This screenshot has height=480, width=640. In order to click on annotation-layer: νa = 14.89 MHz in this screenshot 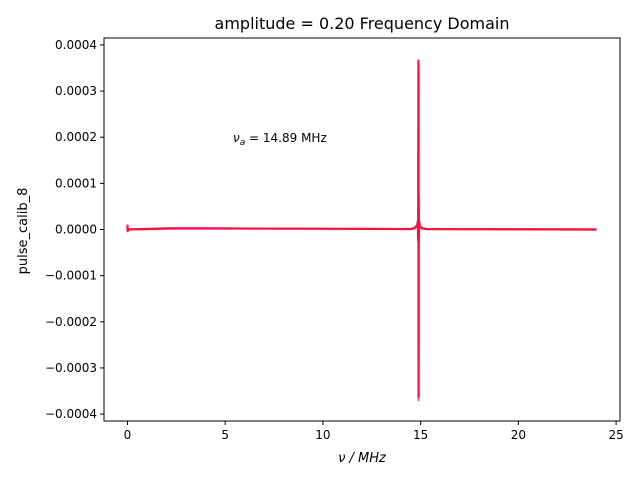, I will do `click(280, 139)`.